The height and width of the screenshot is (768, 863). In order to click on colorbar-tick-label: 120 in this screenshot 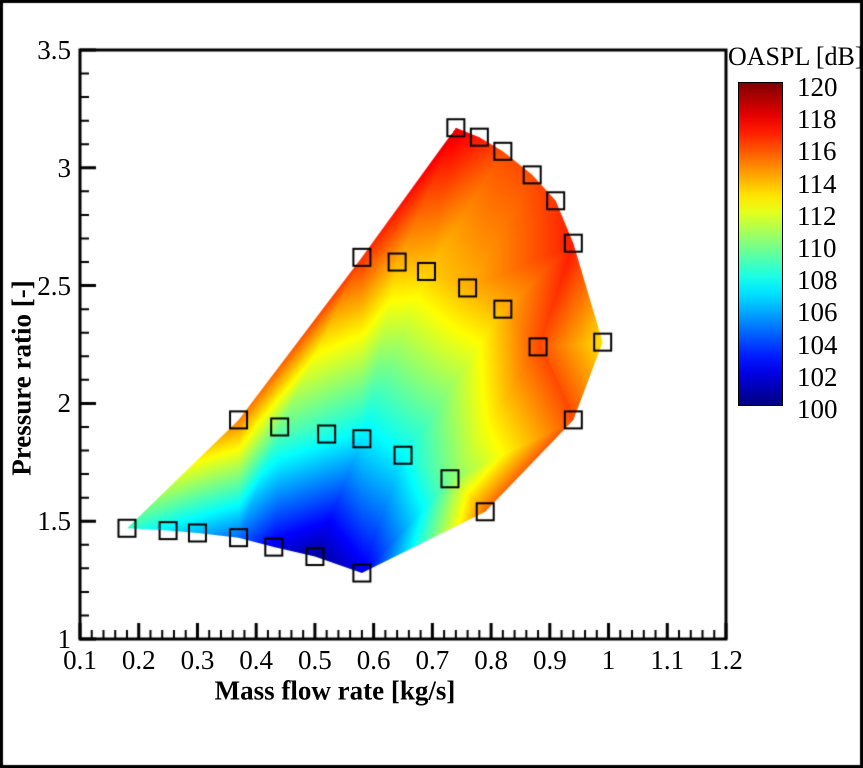, I will do `click(817, 87)`.